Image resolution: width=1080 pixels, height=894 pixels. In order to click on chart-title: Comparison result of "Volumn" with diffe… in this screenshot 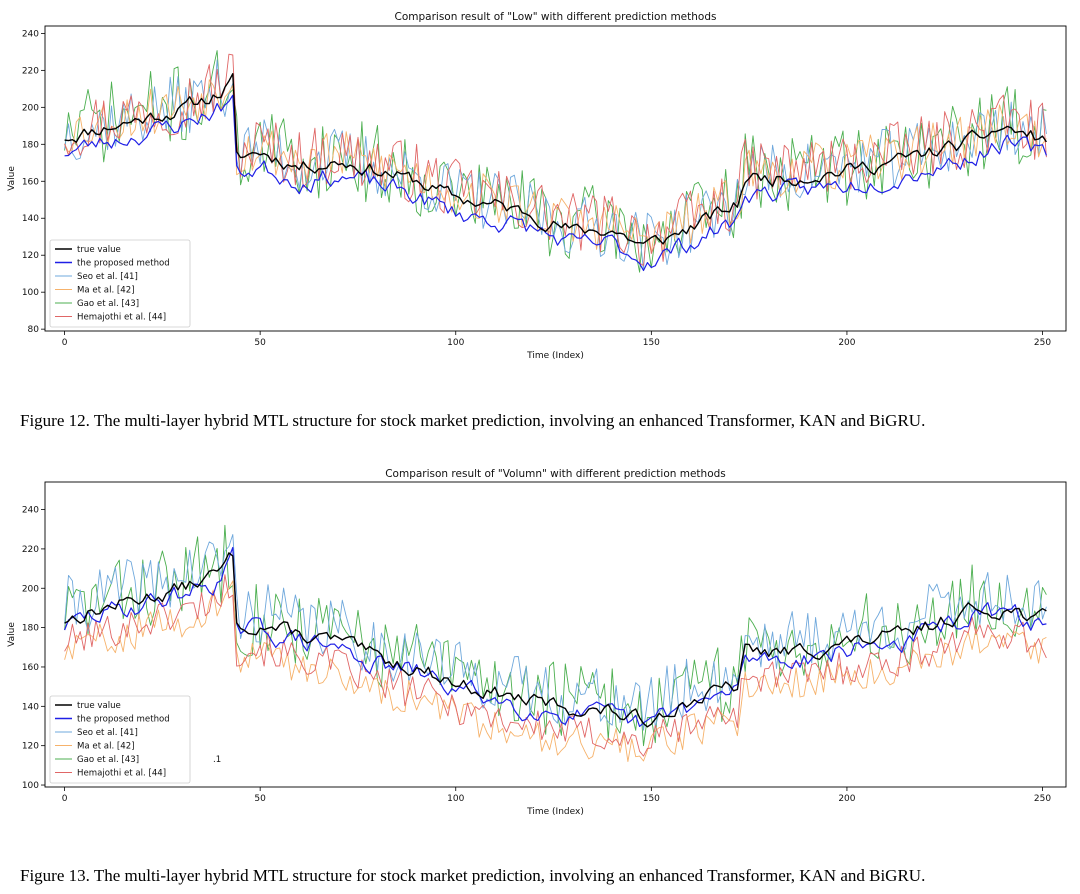, I will do `click(555, 474)`.